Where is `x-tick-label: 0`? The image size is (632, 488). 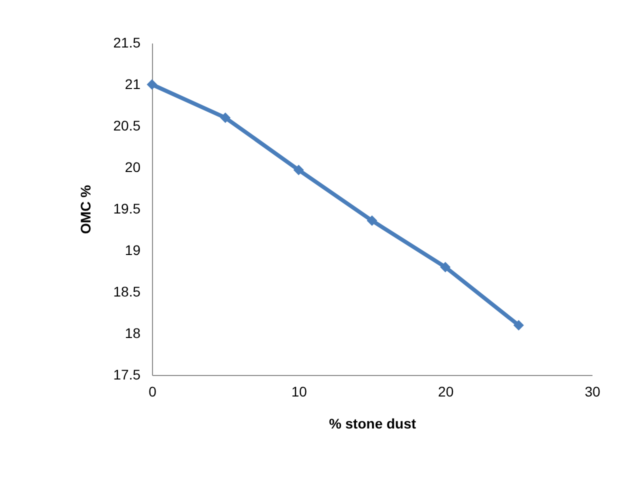
x-tick-label: 0 is located at coordinates (152, 392).